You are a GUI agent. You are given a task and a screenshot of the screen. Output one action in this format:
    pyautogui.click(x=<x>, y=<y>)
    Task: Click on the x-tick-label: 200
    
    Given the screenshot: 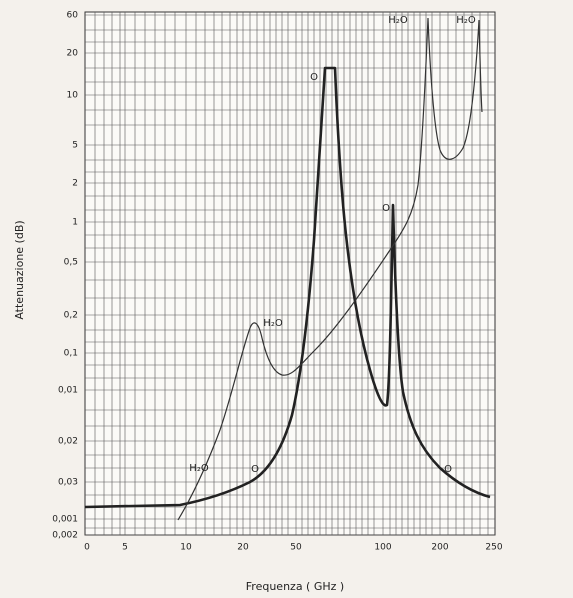 What is the action you would take?
    pyautogui.click(x=439, y=548)
    